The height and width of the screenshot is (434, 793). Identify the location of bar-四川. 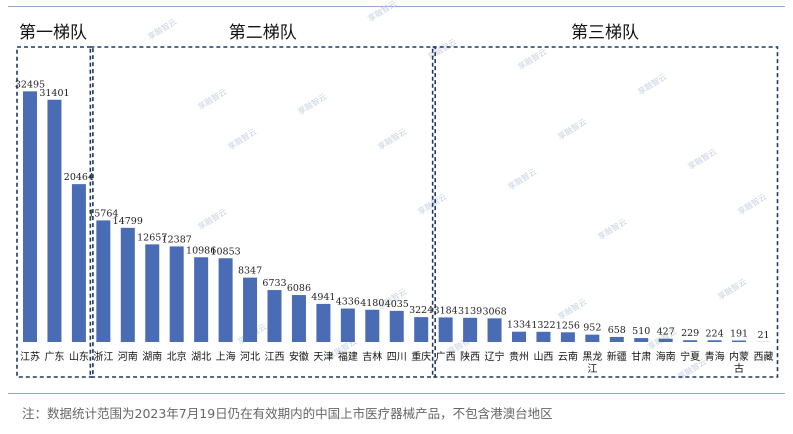
(396, 326).